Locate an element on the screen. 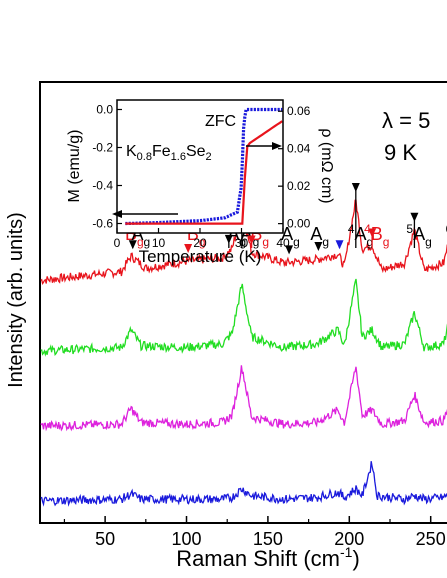 The image size is (447, 578). mode-label-text: 4Ag is located at coordinates (360, 235).